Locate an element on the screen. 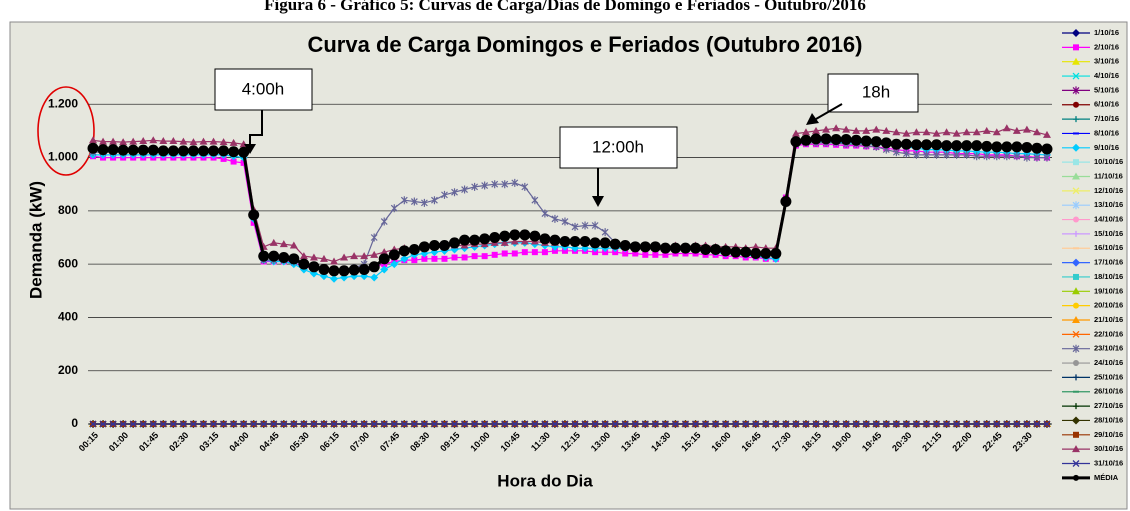 The width and height of the screenshot is (1130, 511). legend-item: 24/10/16 is located at coordinates (1092, 362).